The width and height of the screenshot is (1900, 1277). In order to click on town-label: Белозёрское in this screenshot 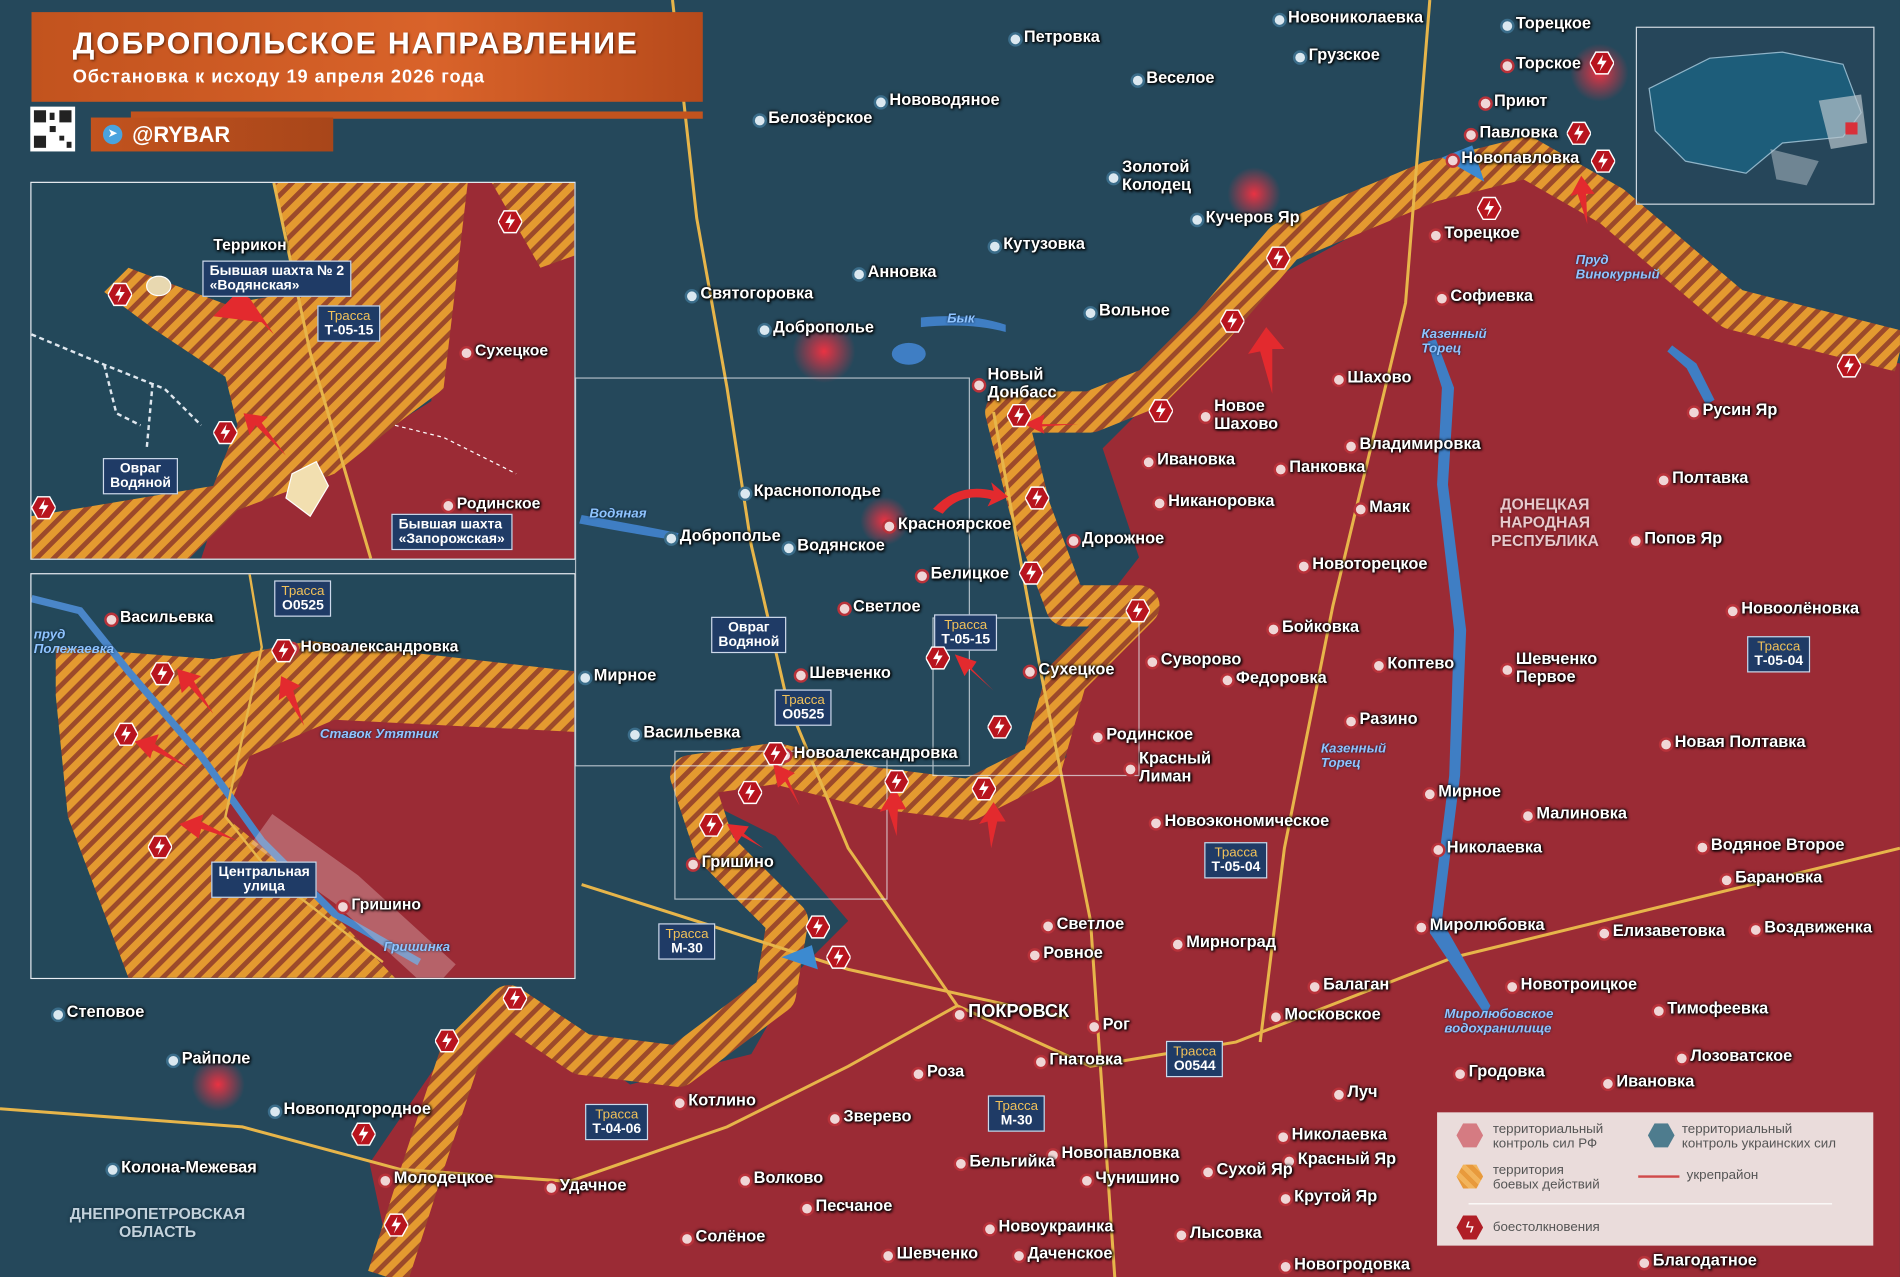, I will do `click(812, 118)`.